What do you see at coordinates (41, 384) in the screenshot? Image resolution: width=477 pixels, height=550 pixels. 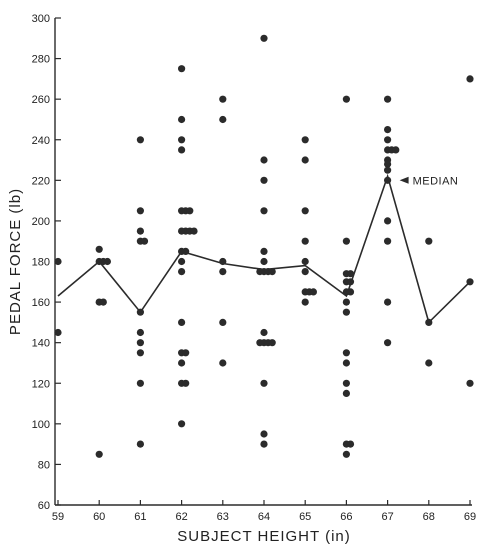 I see `y-tick-label: 120` at bounding box center [41, 384].